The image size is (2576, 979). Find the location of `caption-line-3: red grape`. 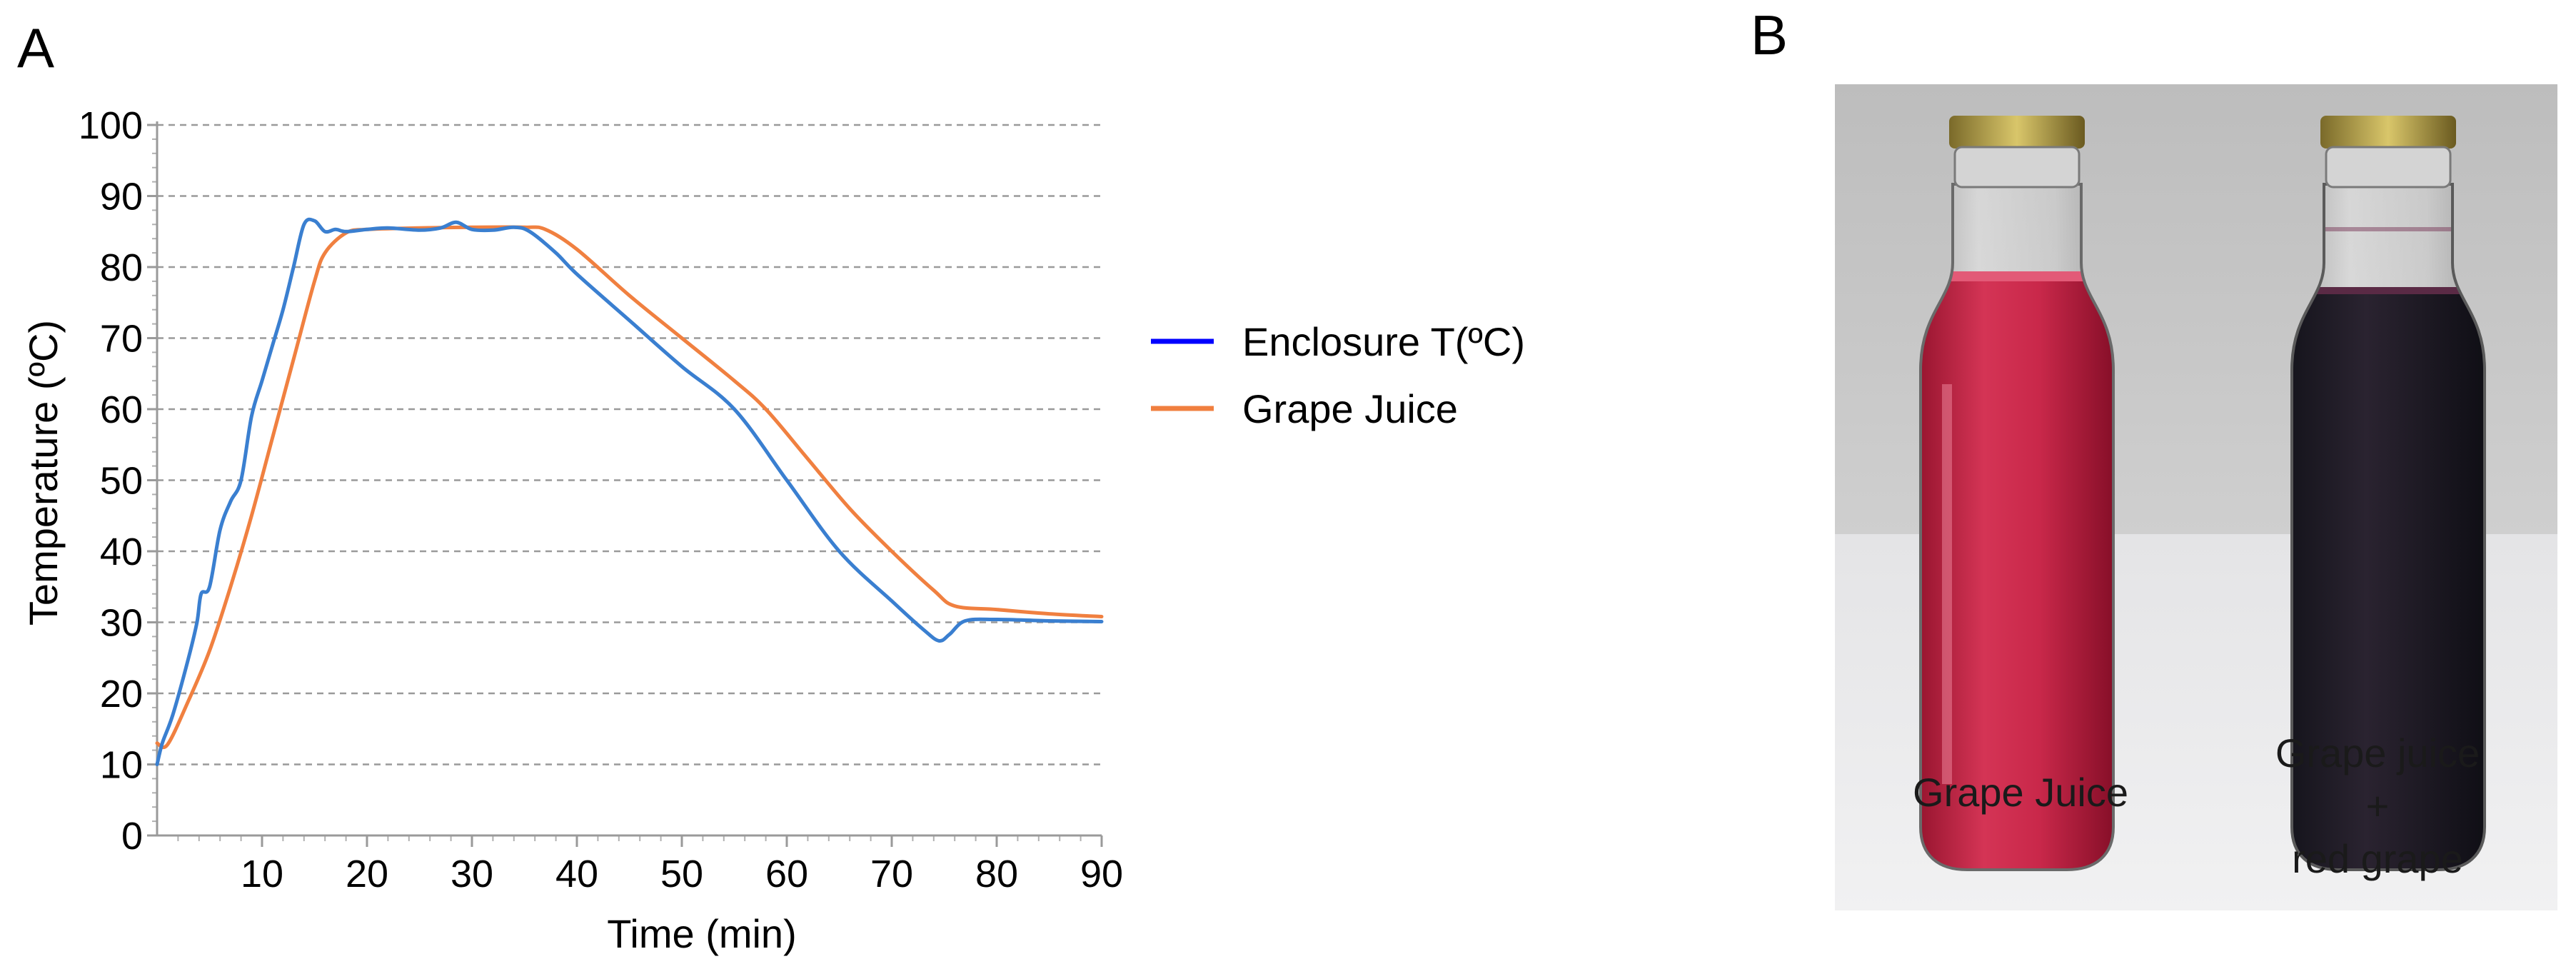

caption-line-3: red grape is located at coordinates (2377, 858).